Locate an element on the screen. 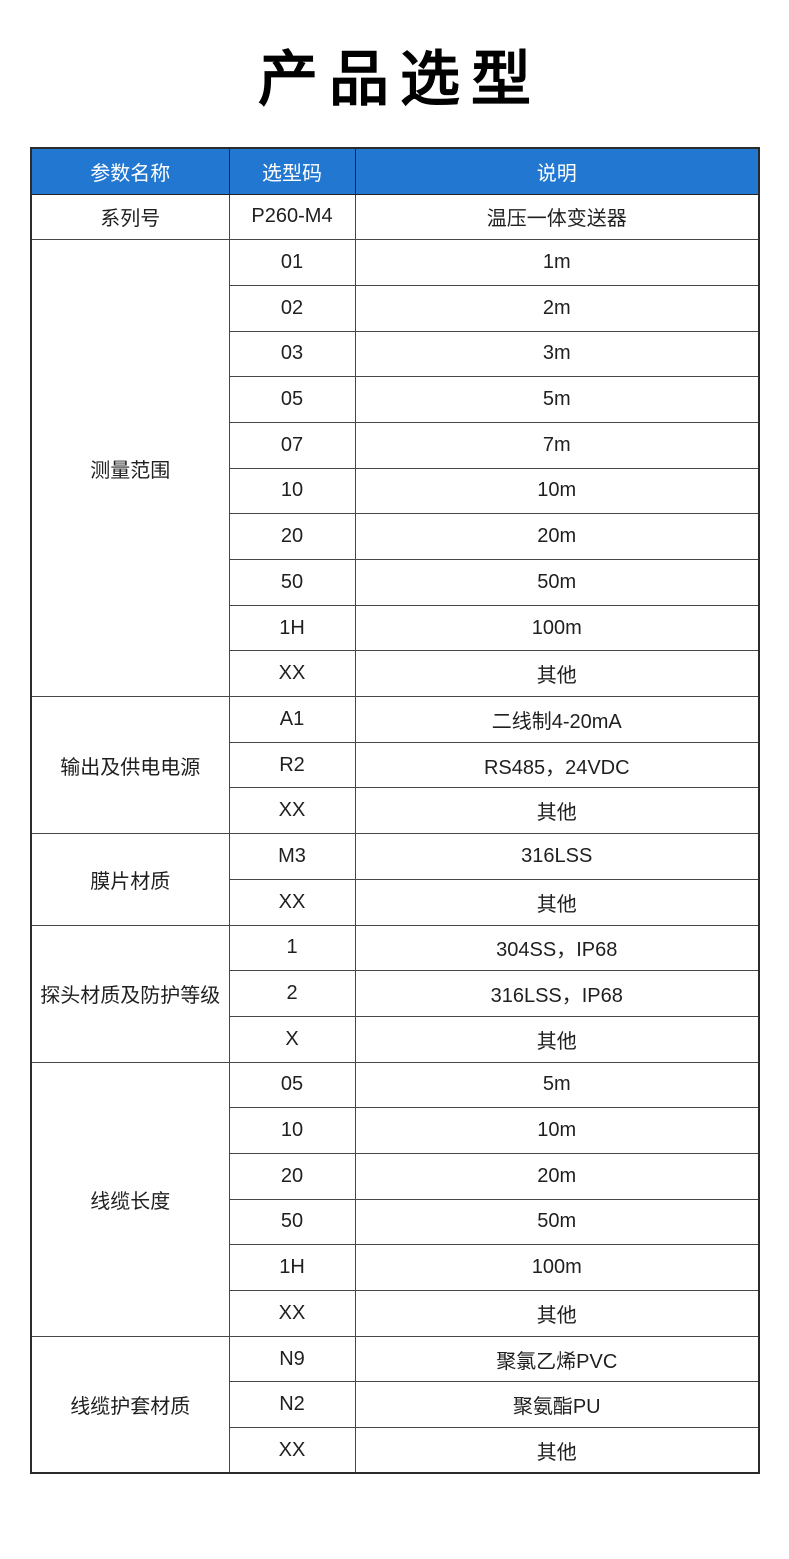 This screenshot has width=789, height=1559. table-row: 50 50m is located at coordinates (395, 582).